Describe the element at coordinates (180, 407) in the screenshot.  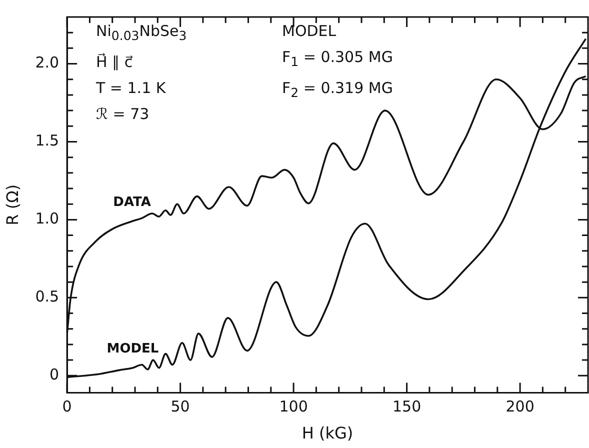
I see `x-tick-label: 50` at that location.